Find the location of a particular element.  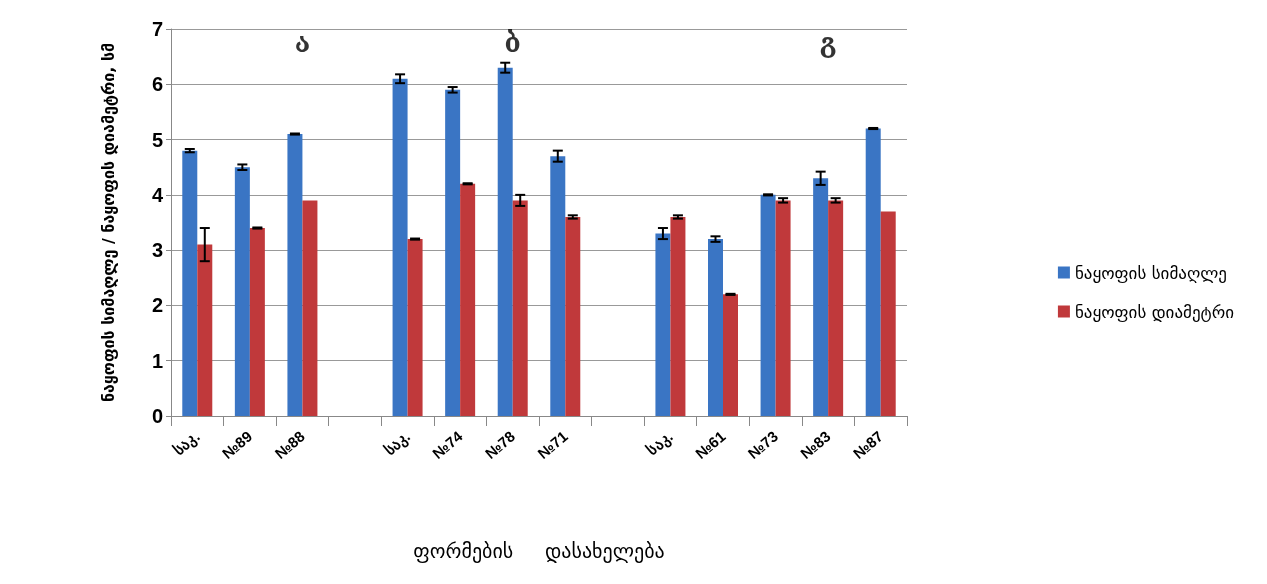

y-tick-label: 4 is located at coordinates (157, 194).